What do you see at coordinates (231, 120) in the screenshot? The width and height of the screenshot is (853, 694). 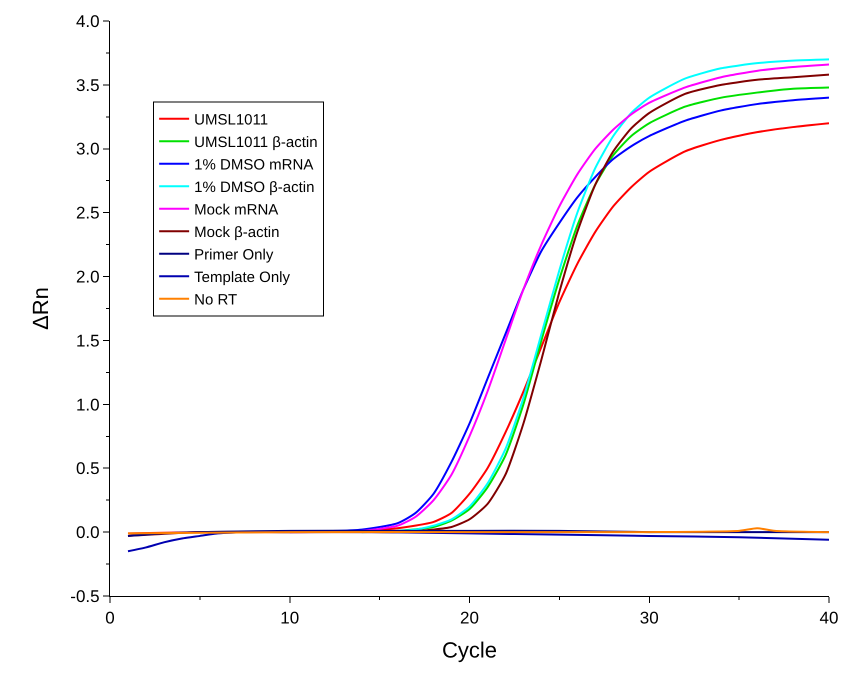 I see `legend-label: UMSL1011` at bounding box center [231, 120].